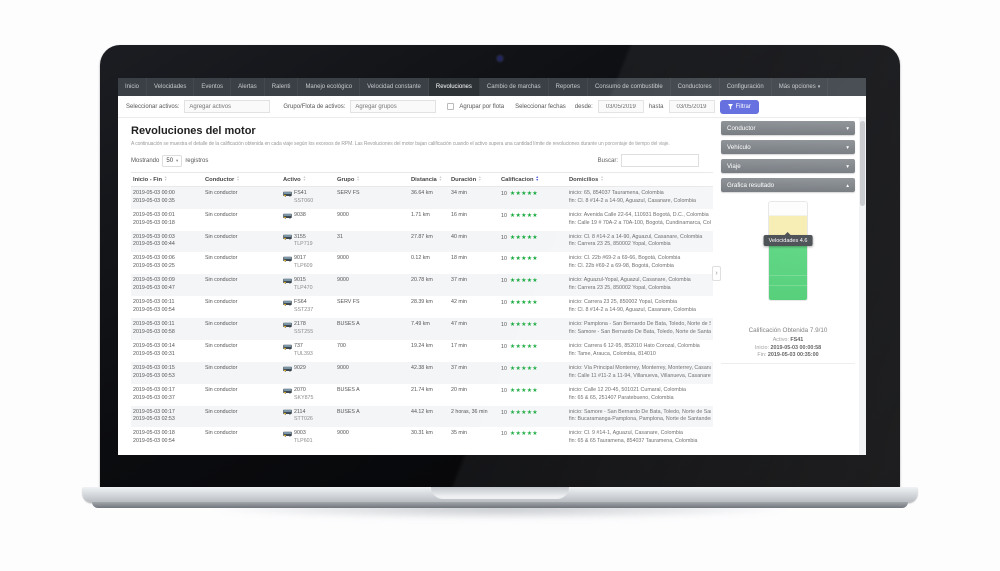  I want to click on nav-tab: Conductores ▾, so click(695, 87).